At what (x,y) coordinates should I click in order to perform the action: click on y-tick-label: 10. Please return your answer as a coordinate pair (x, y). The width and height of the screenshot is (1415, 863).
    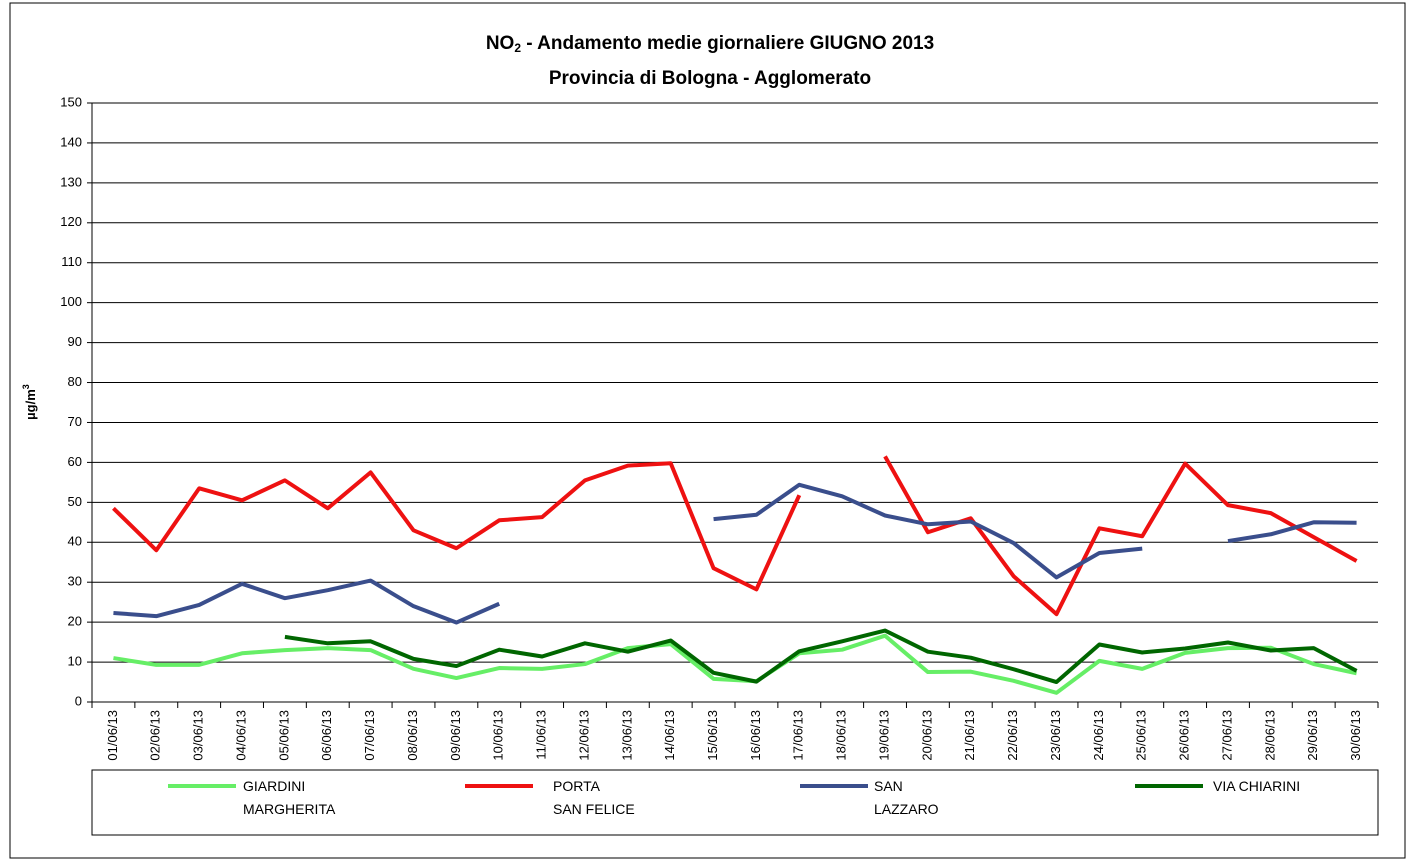
    Looking at the image, I should click on (75, 661).